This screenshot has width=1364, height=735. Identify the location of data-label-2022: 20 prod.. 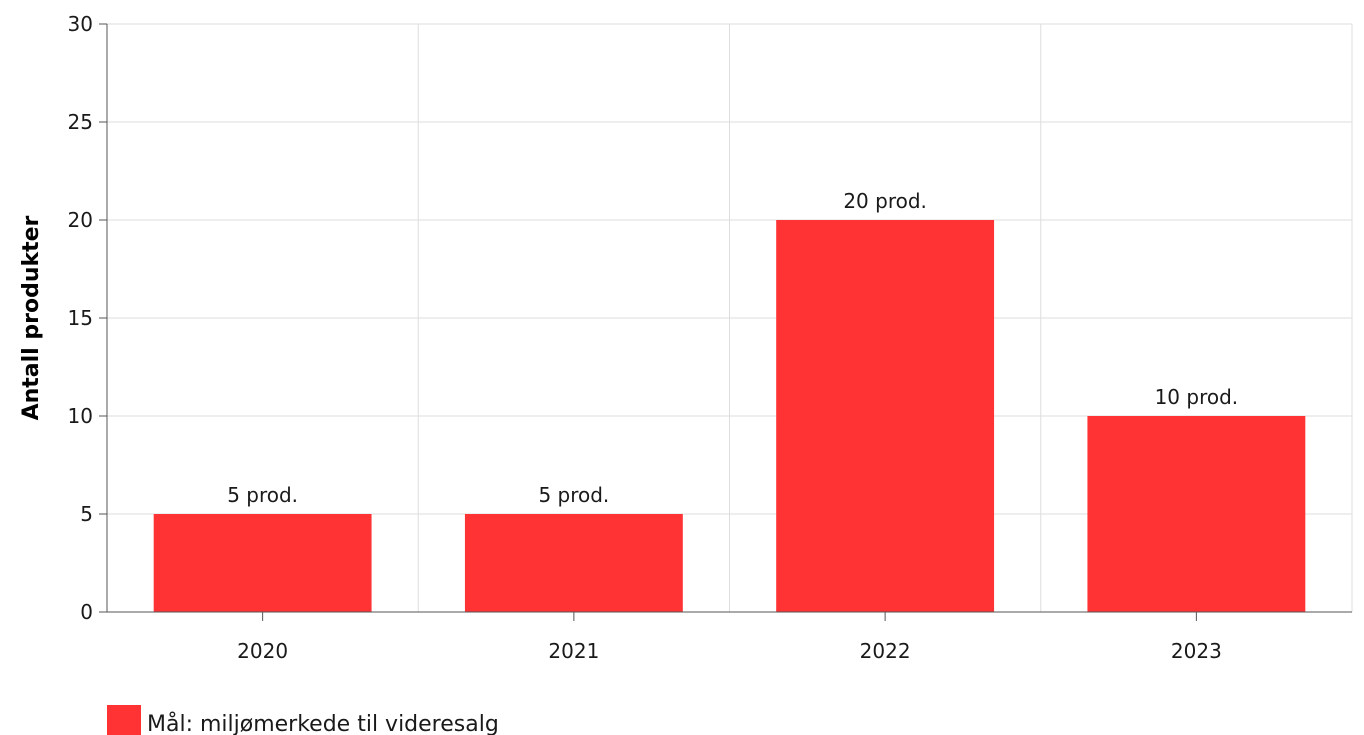
(885, 201).